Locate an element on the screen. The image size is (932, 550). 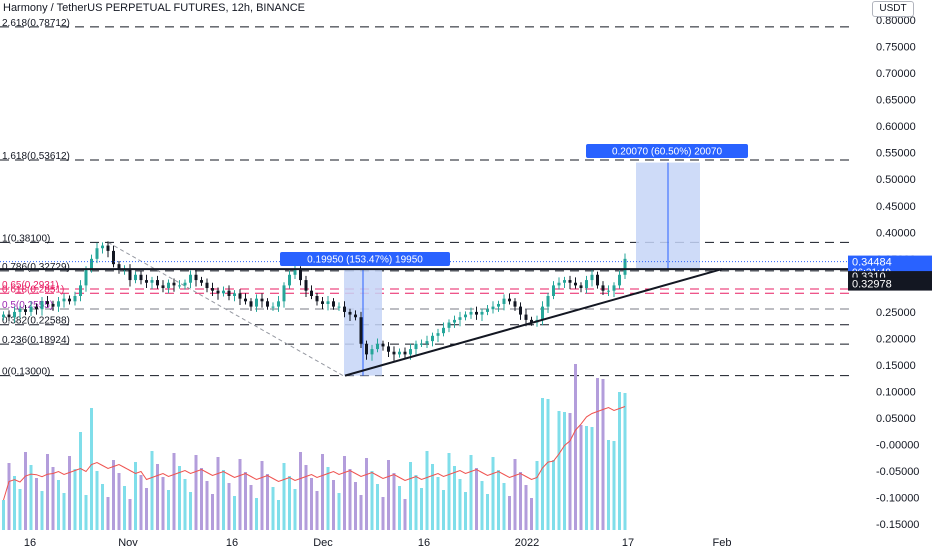
fib-level-label: 0.236(0.18924) is located at coordinates (36, 340).